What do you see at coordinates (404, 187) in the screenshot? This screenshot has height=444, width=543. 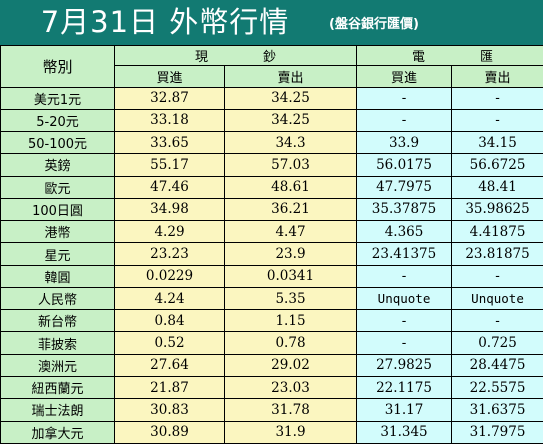 I see `tt-buy-cell: 47.7975` at bounding box center [404, 187].